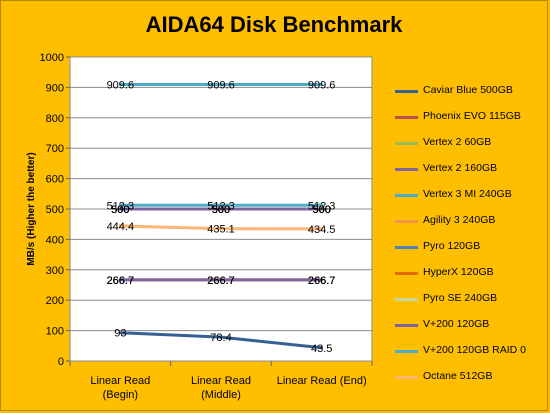 This screenshot has width=550, height=413. I want to click on data-label: 434.5, so click(322, 230).